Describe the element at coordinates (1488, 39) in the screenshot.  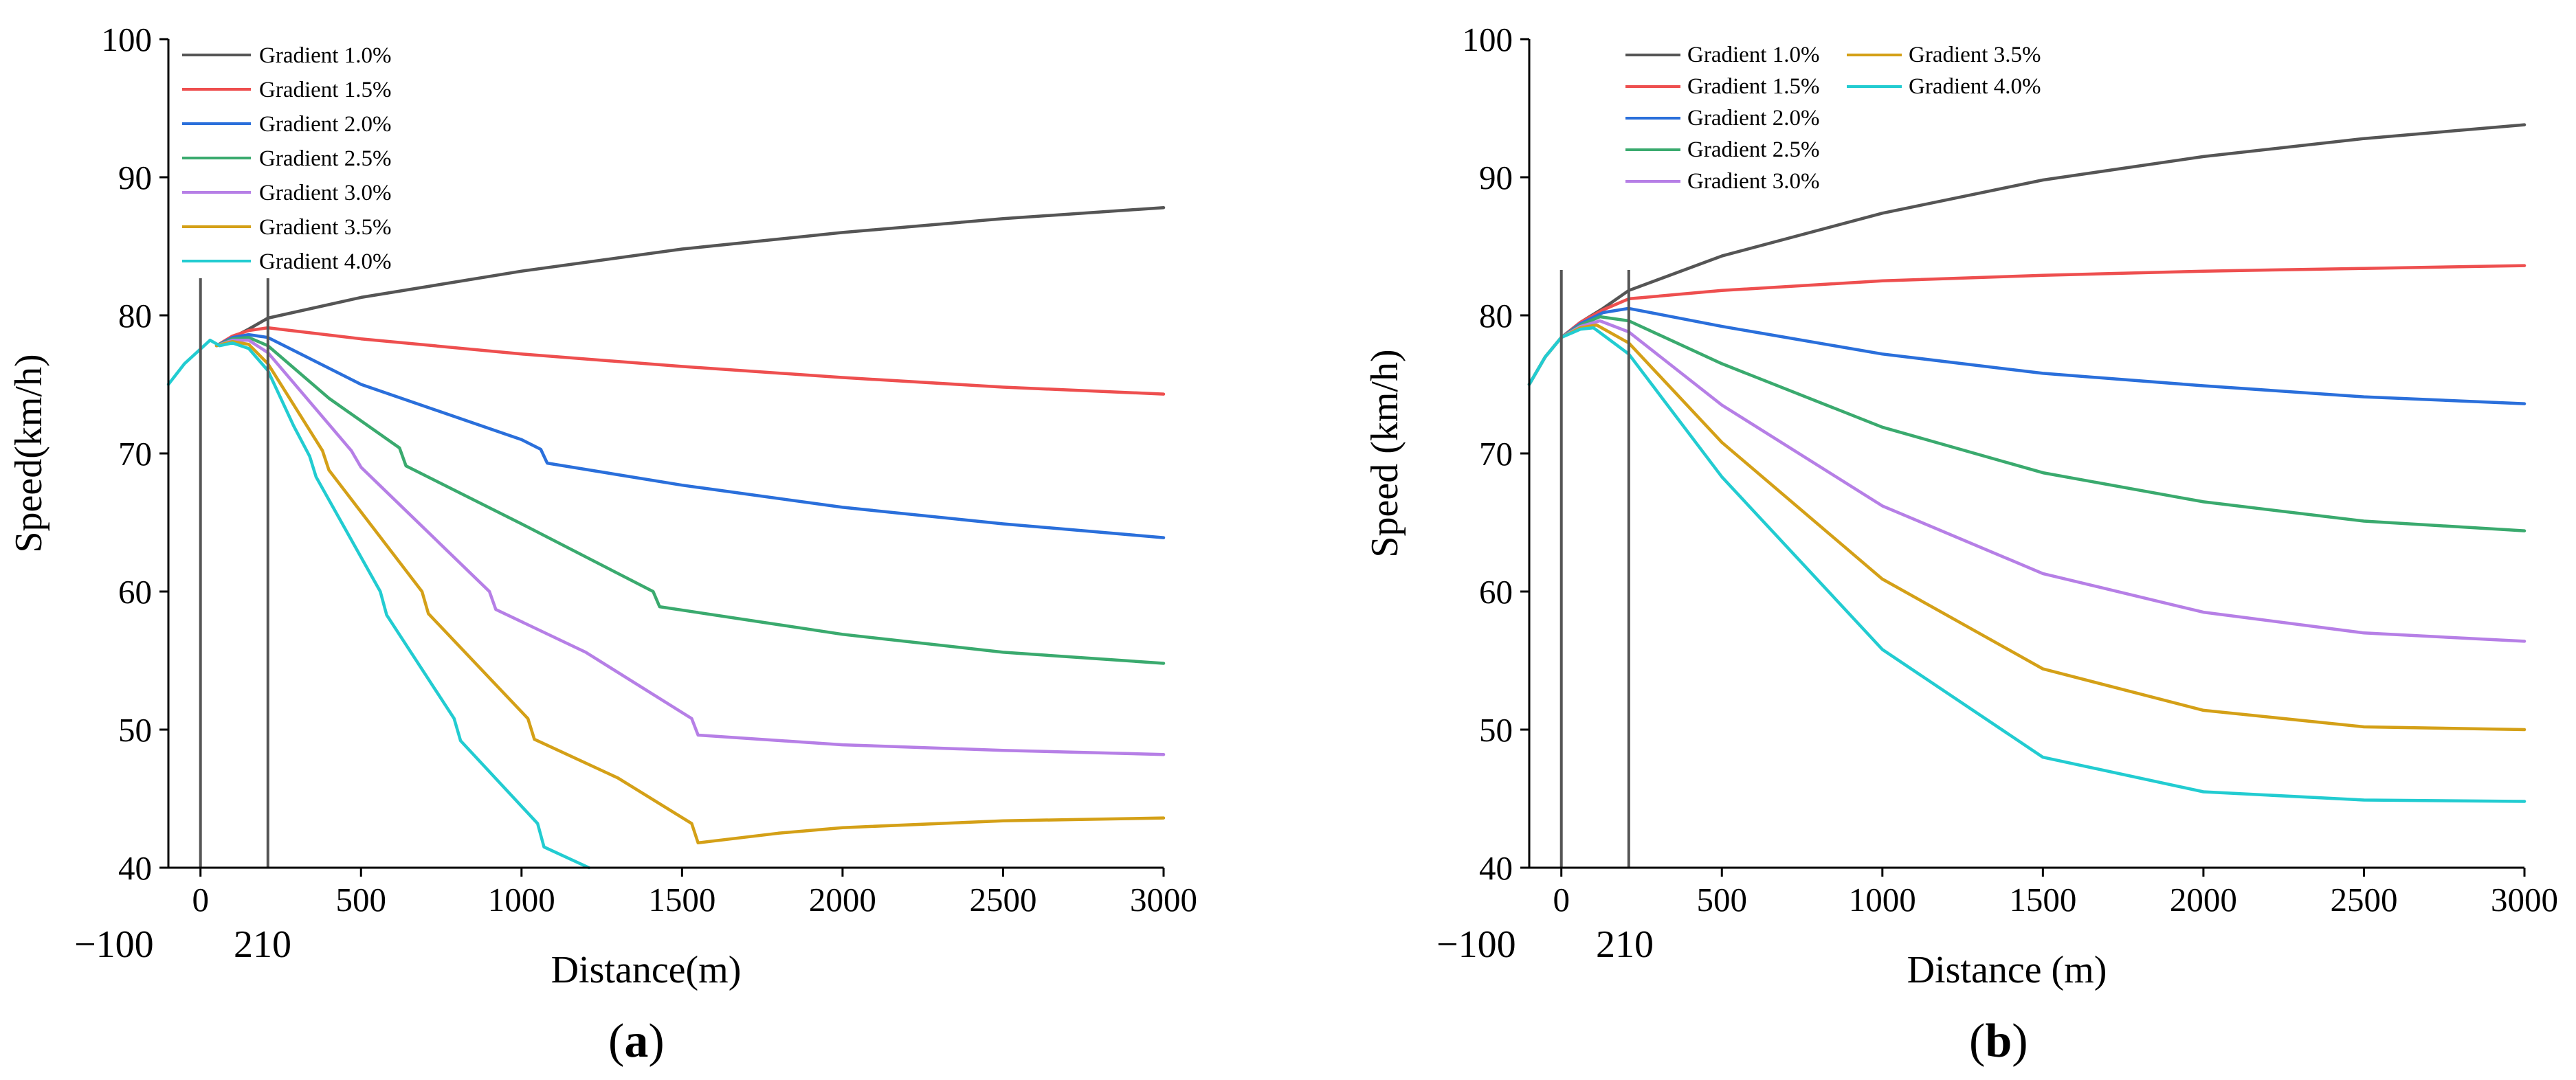
I see `panel-b-y-tick-label: 100` at that location.